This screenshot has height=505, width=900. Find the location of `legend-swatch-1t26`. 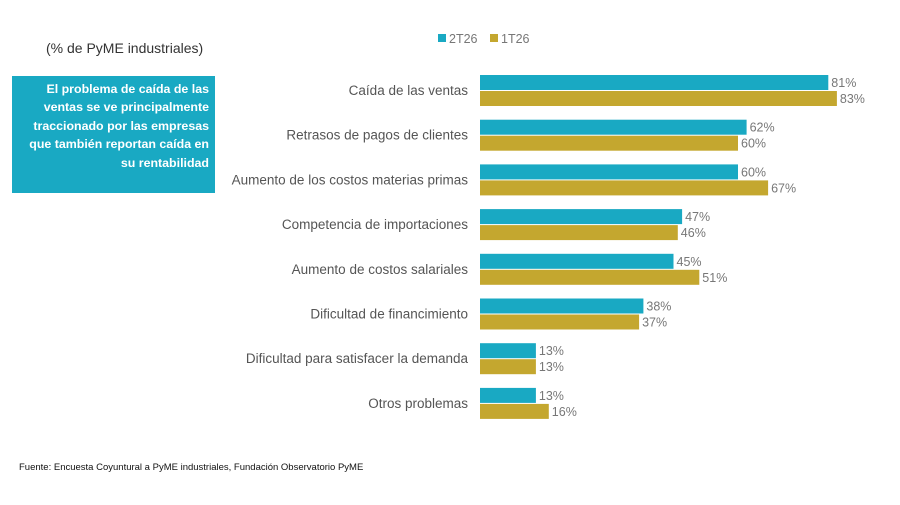

legend-swatch-1t26 is located at coordinates (494, 38).